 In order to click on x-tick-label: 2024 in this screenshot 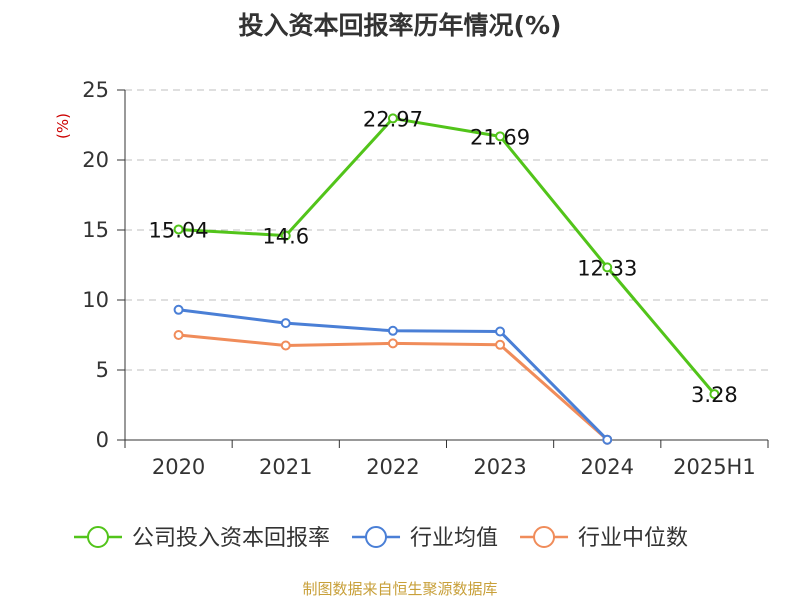, I will do `click(607, 467)`.